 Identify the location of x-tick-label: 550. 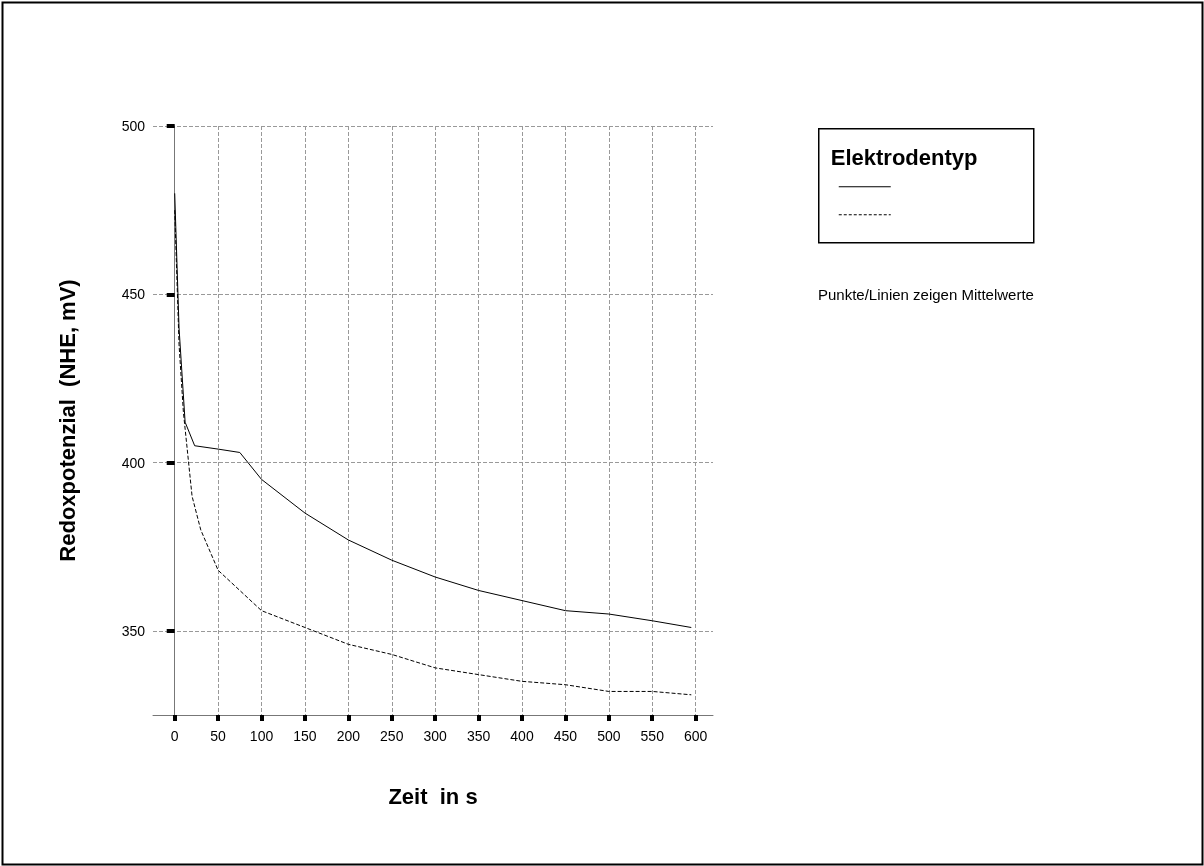
(652, 736).